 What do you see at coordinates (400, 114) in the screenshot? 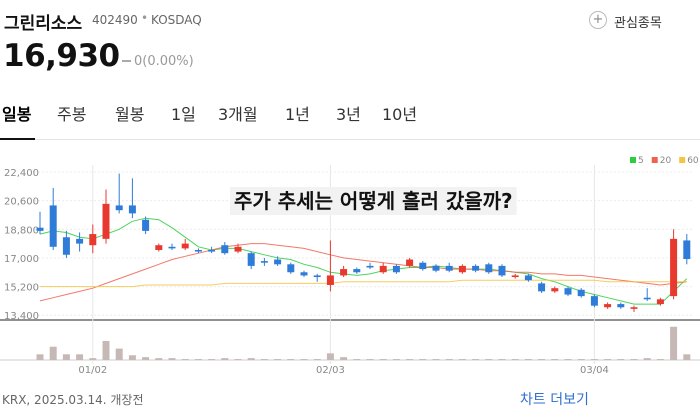
I see `tab: 10년` at bounding box center [400, 114].